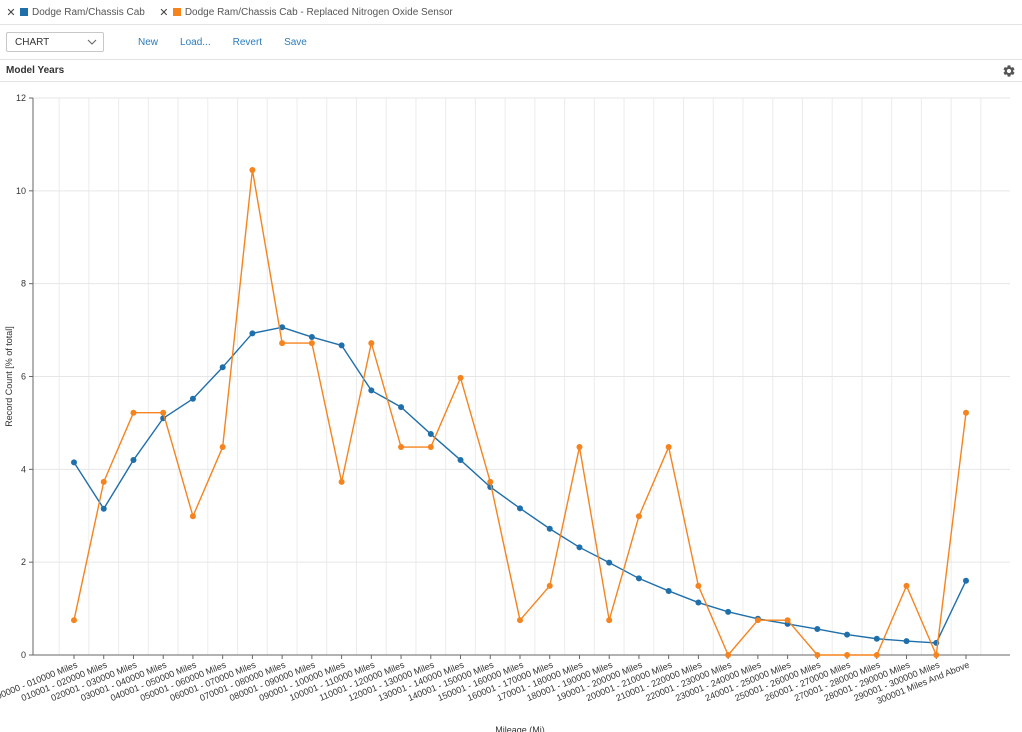  I want to click on view-type-select: CHART, so click(55, 42).